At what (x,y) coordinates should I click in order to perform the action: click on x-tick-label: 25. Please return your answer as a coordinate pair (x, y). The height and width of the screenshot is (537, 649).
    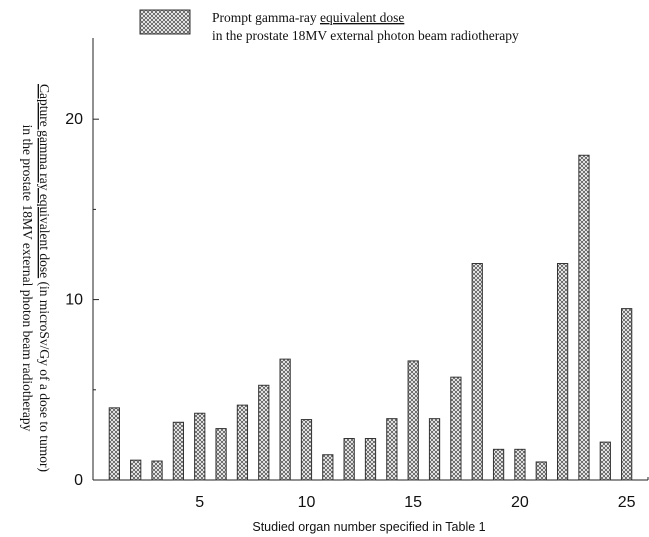
    Looking at the image, I should click on (627, 502).